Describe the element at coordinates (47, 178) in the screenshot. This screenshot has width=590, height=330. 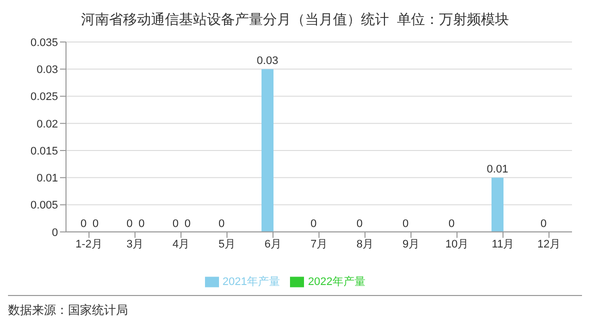
I see `y-tick-label: 0.01` at that location.